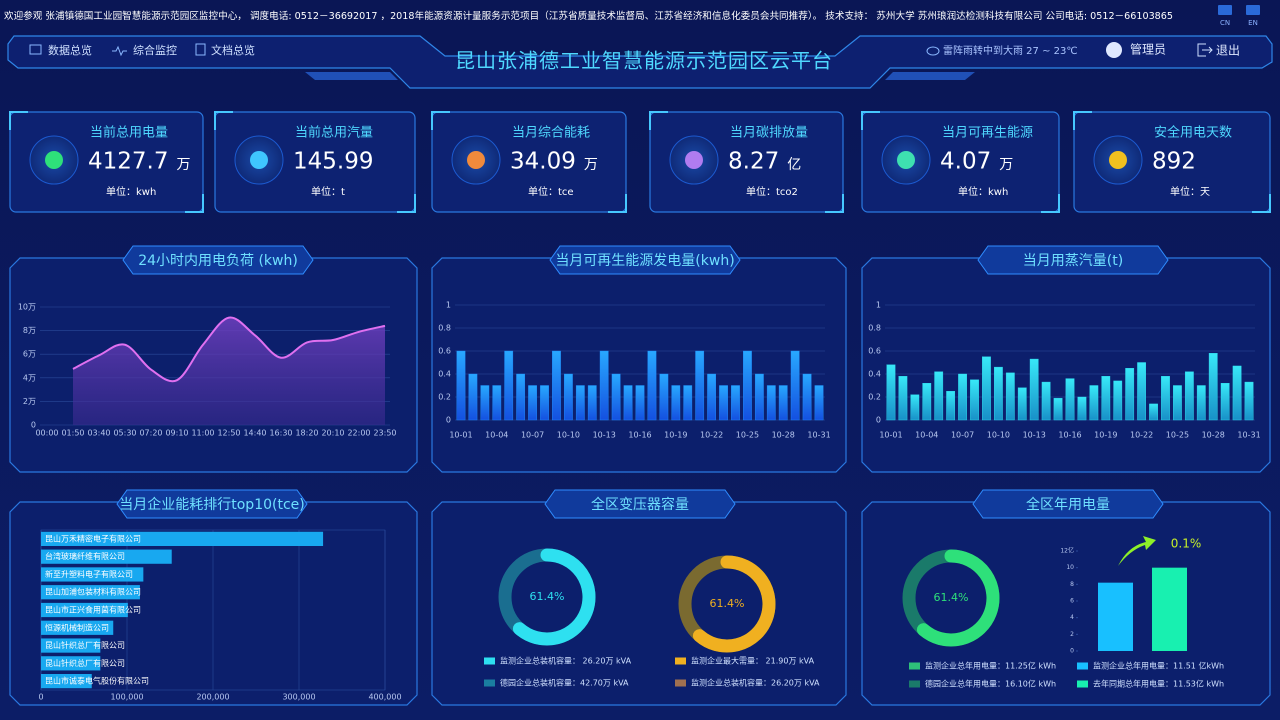 The width and height of the screenshot is (1280, 720). I want to click on legend-label: 监测企业总年用电量：11.51 亿kWh, so click(1158, 666).